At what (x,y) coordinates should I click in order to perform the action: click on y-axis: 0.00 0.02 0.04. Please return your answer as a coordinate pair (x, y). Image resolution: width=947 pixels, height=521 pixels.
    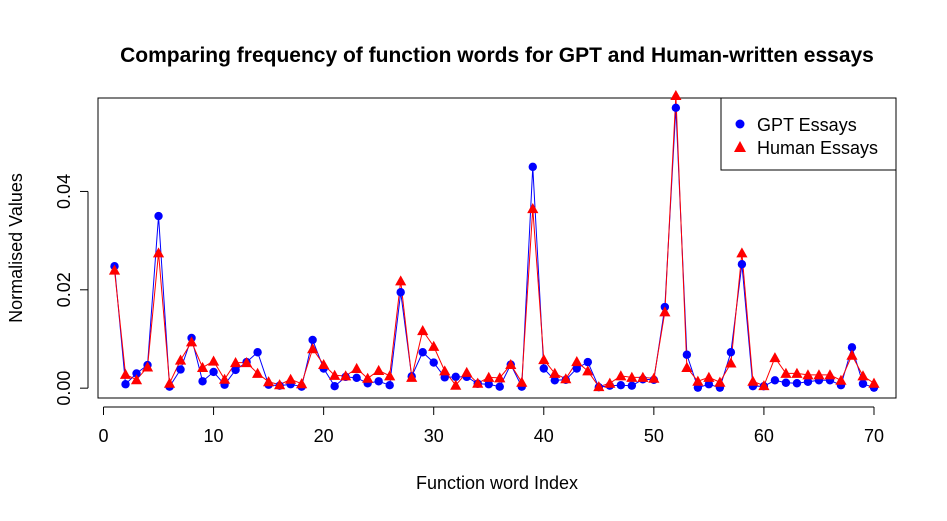
    Looking at the image, I should click on (71, 290).